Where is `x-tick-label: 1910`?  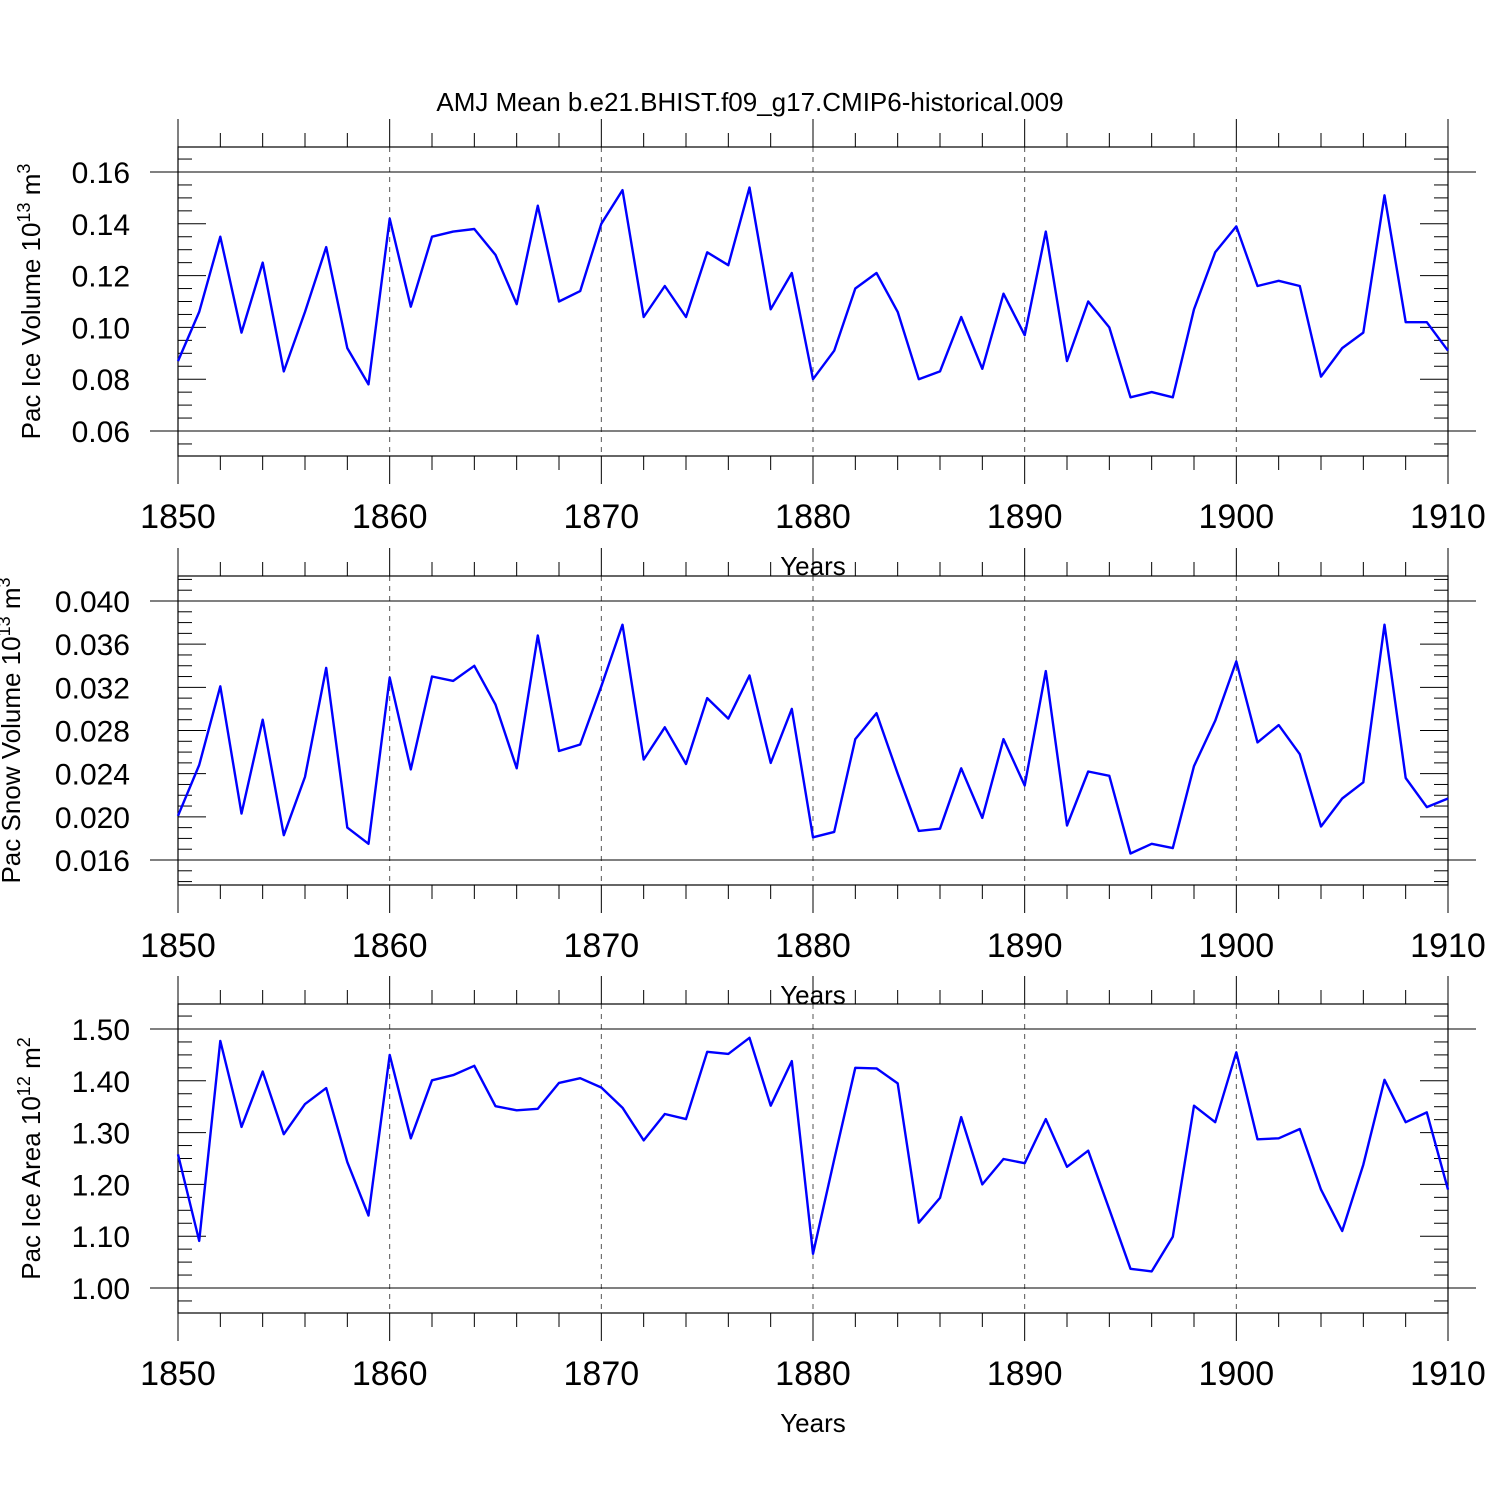
x-tick-label: 1910 is located at coordinates (1448, 517).